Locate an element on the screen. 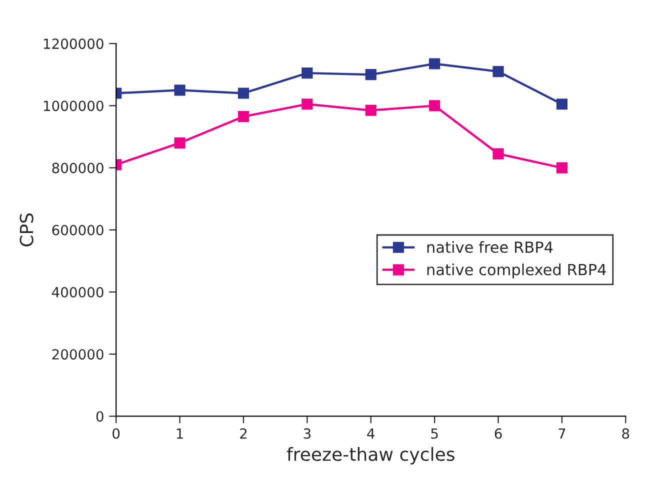  y-tick-label: 800000 is located at coordinates (78, 168).